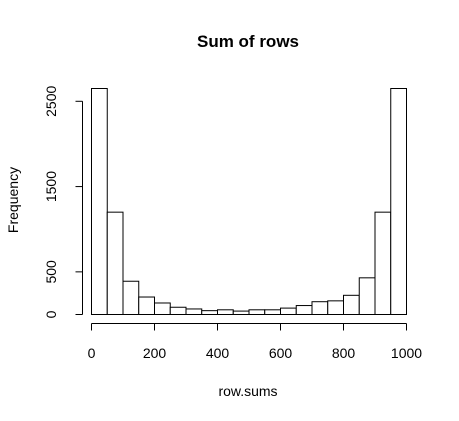 The image size is (459, 421). Describe the element at coordinates (92, 353) in the screenshot. I see `x-tick-label: 0` at that location.